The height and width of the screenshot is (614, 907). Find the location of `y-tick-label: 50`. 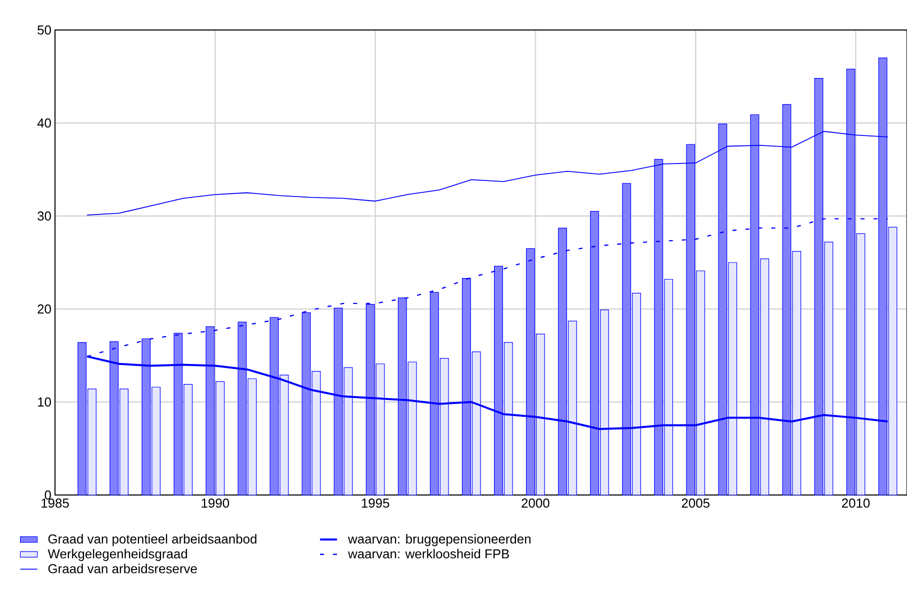

y-tick-label: 50 is located at coordinates (44, 30).